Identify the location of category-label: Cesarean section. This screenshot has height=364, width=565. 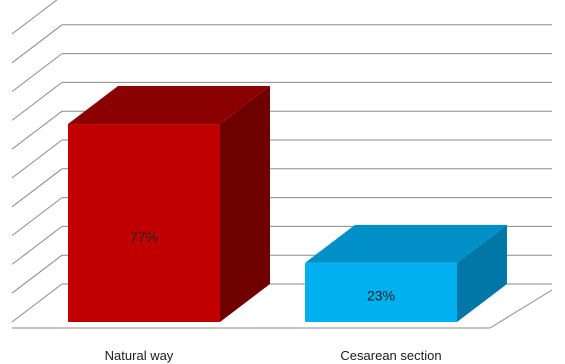
(390, 355).